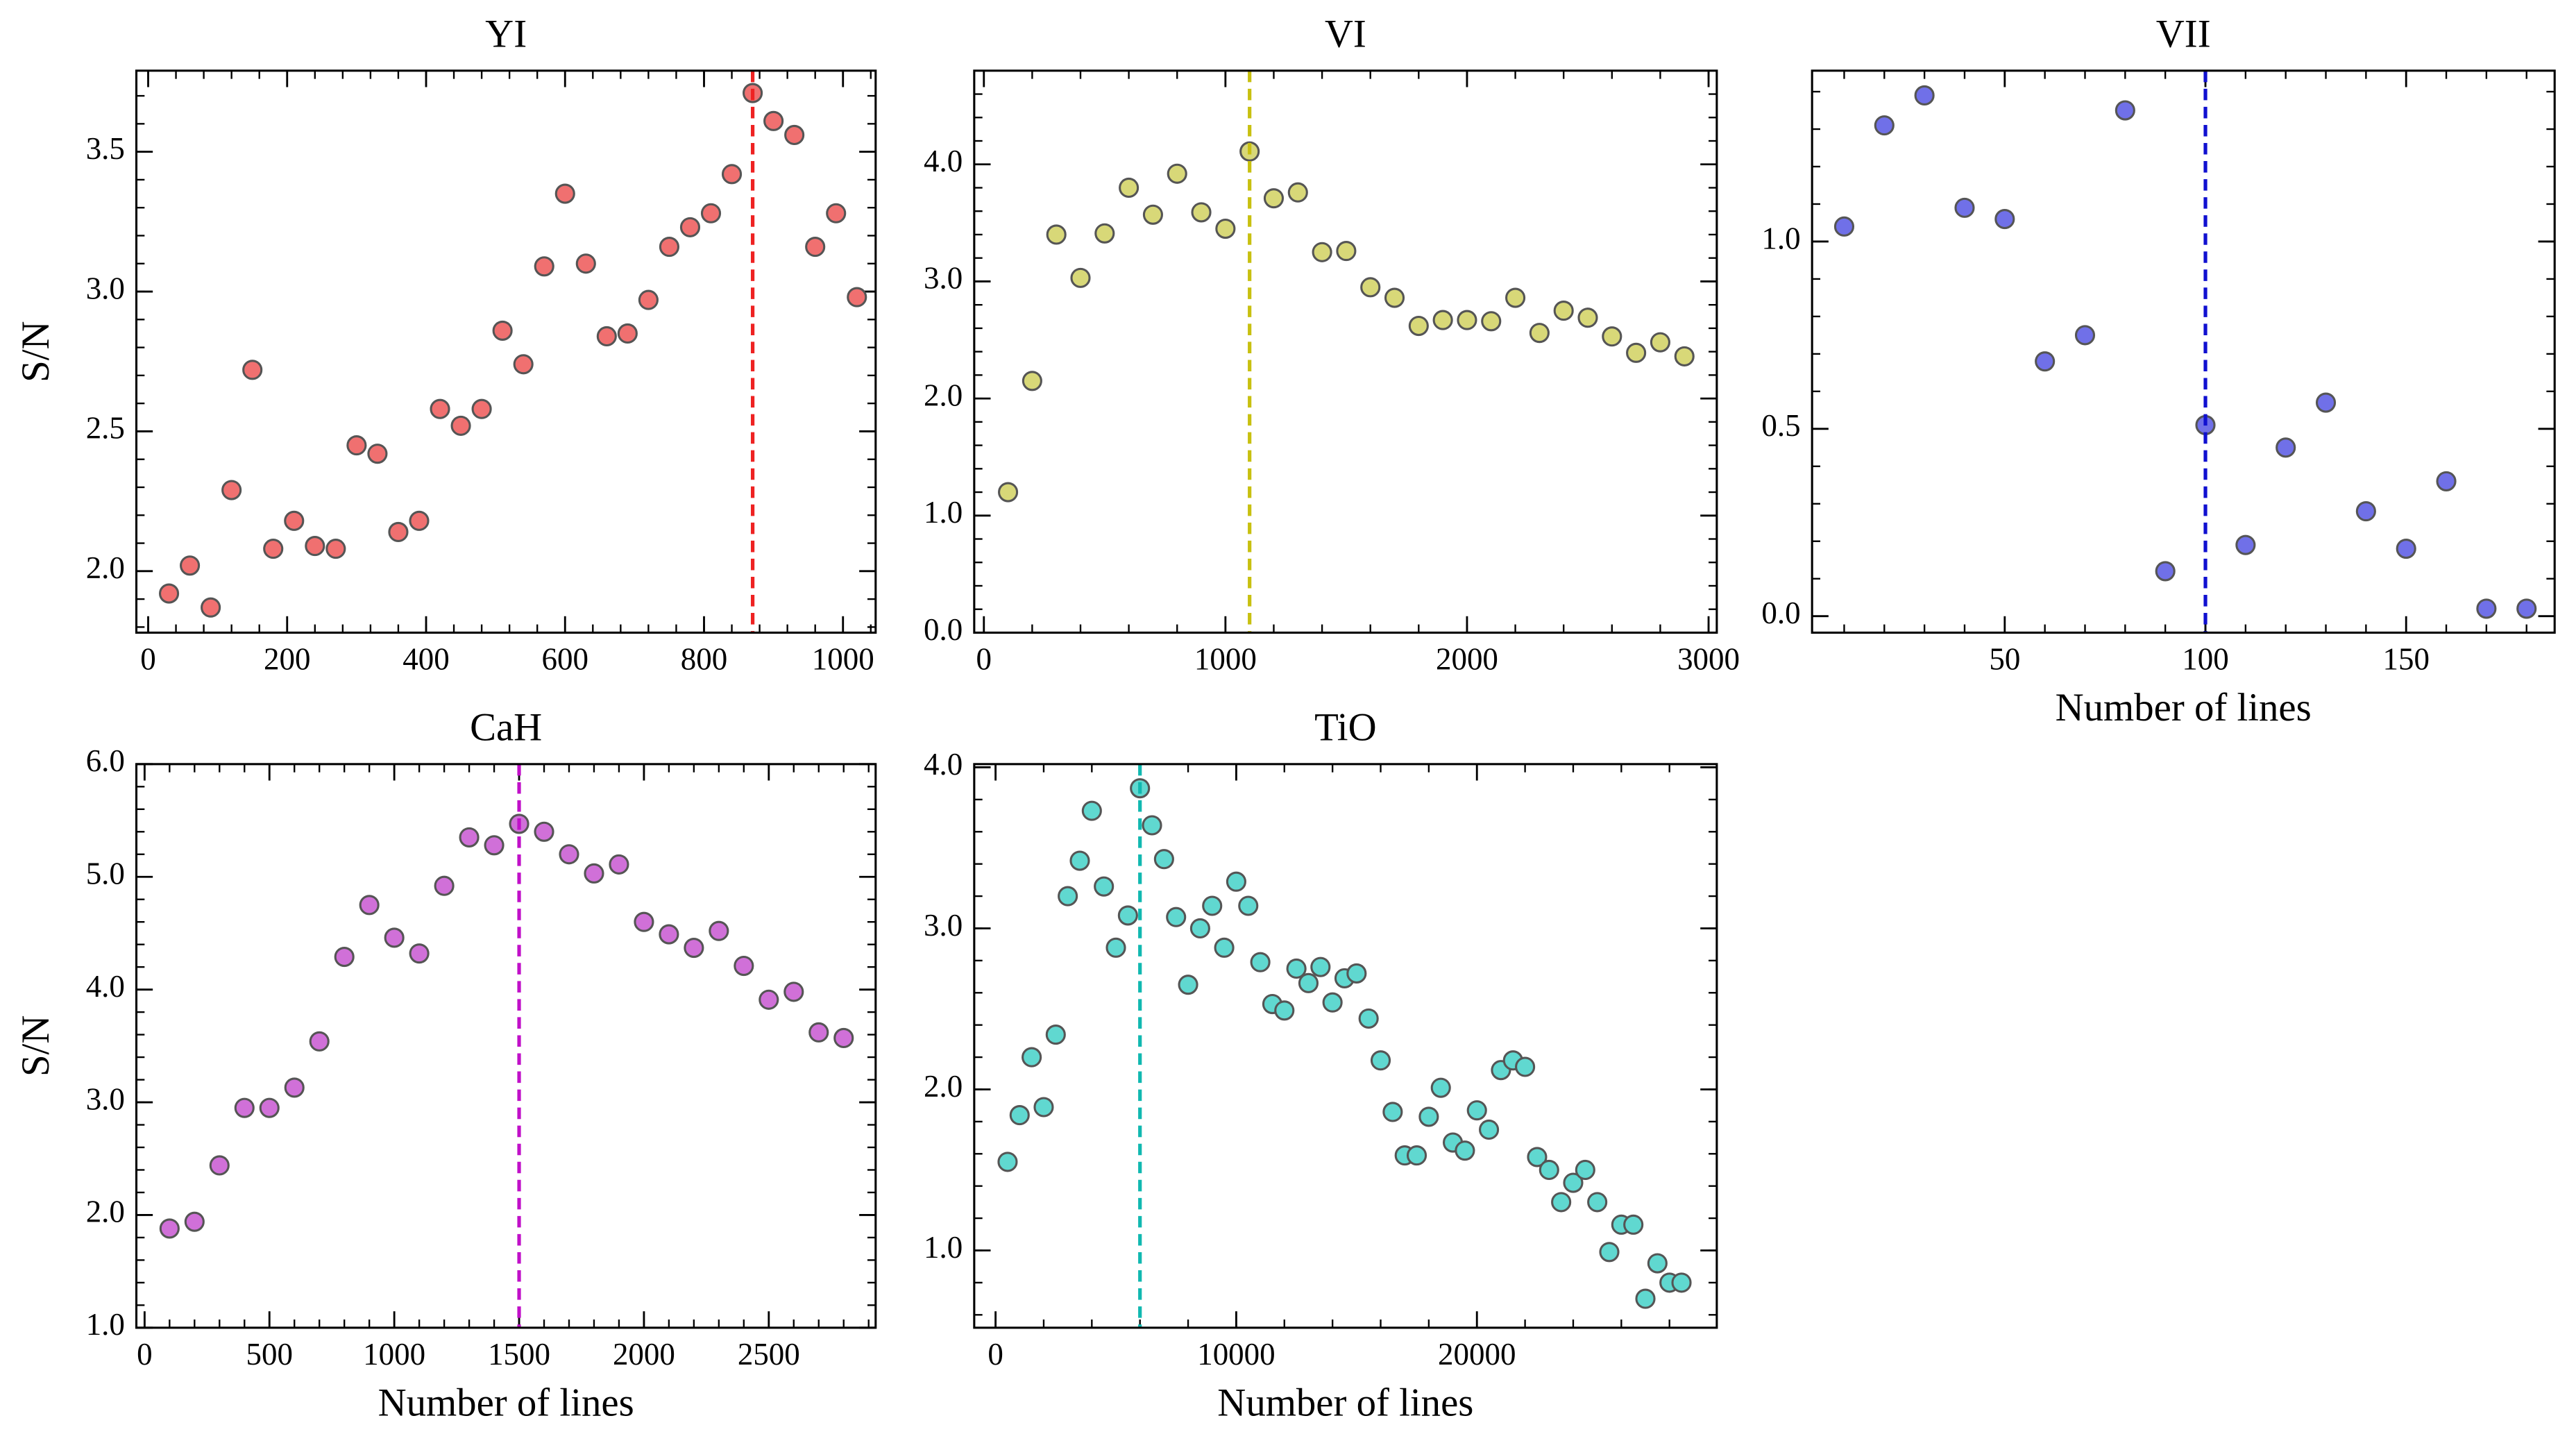 Image resolution: width=2576 pixels, height=1450 pixels. What do you see at coordinates (565, 658) in the screenshot?
I see `x-tick-label: 600` at bounding box center [565, 658].